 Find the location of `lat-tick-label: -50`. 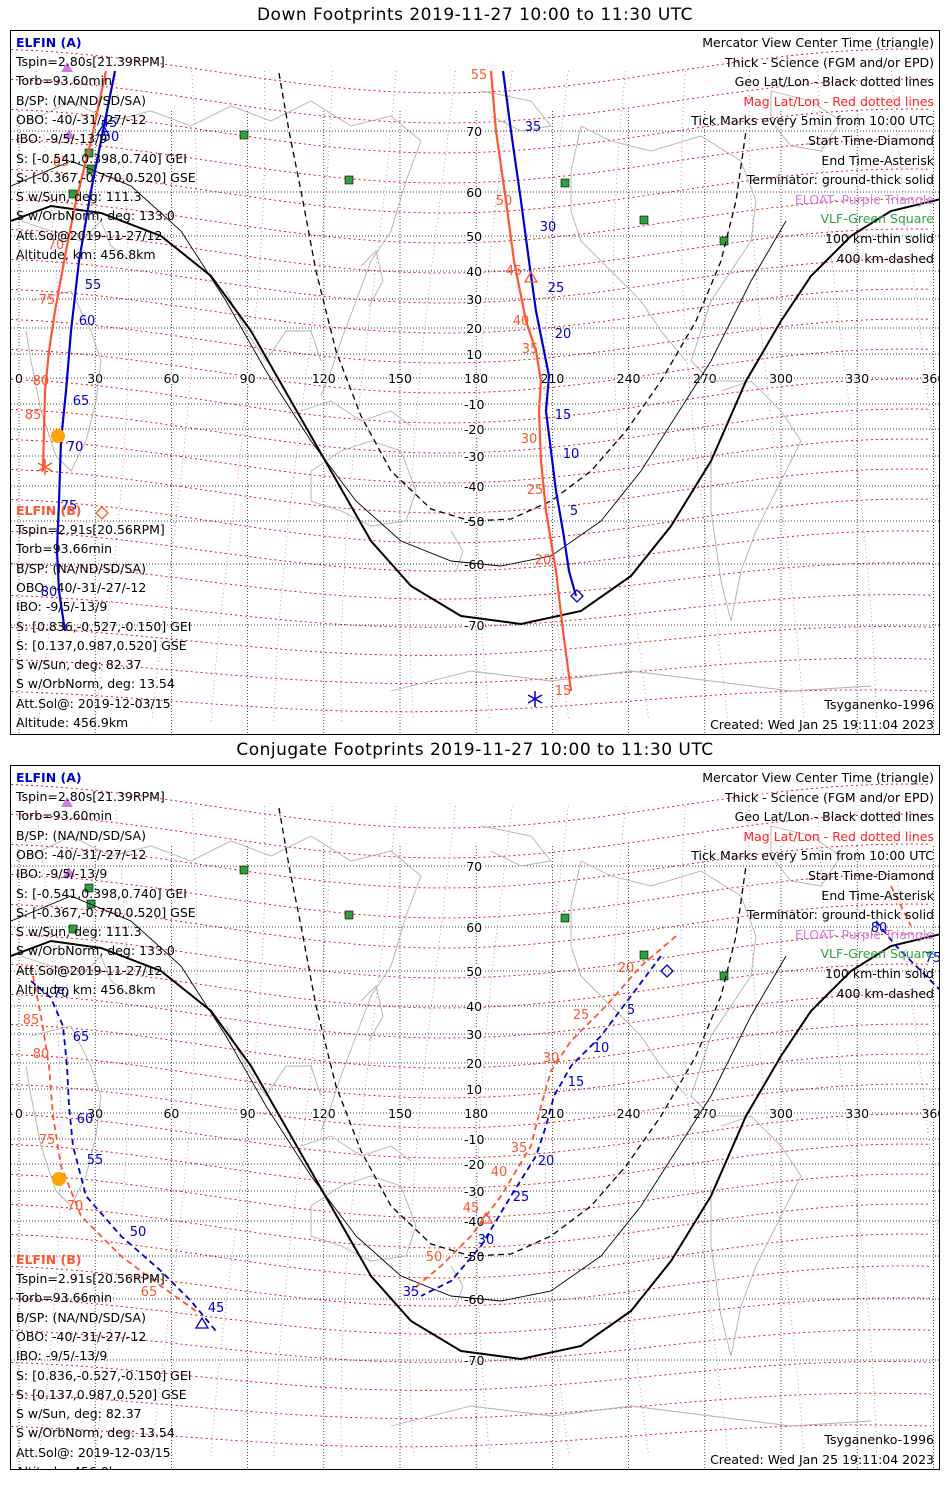

lat-tick-label: -50 is located at coordinates (474, 521).